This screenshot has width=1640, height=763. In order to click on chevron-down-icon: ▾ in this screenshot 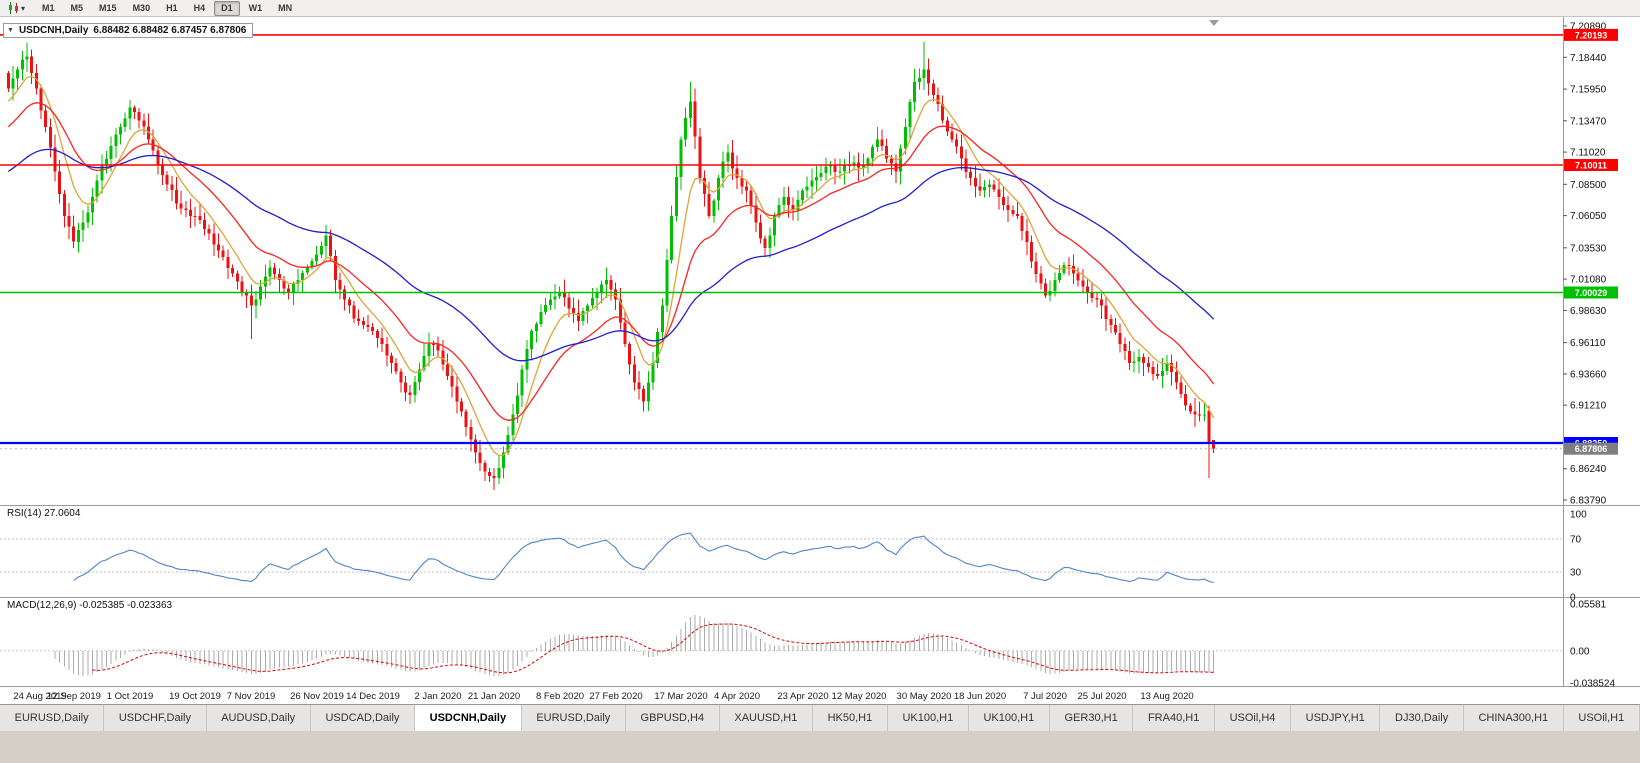, I will do `click(23, 8)`.